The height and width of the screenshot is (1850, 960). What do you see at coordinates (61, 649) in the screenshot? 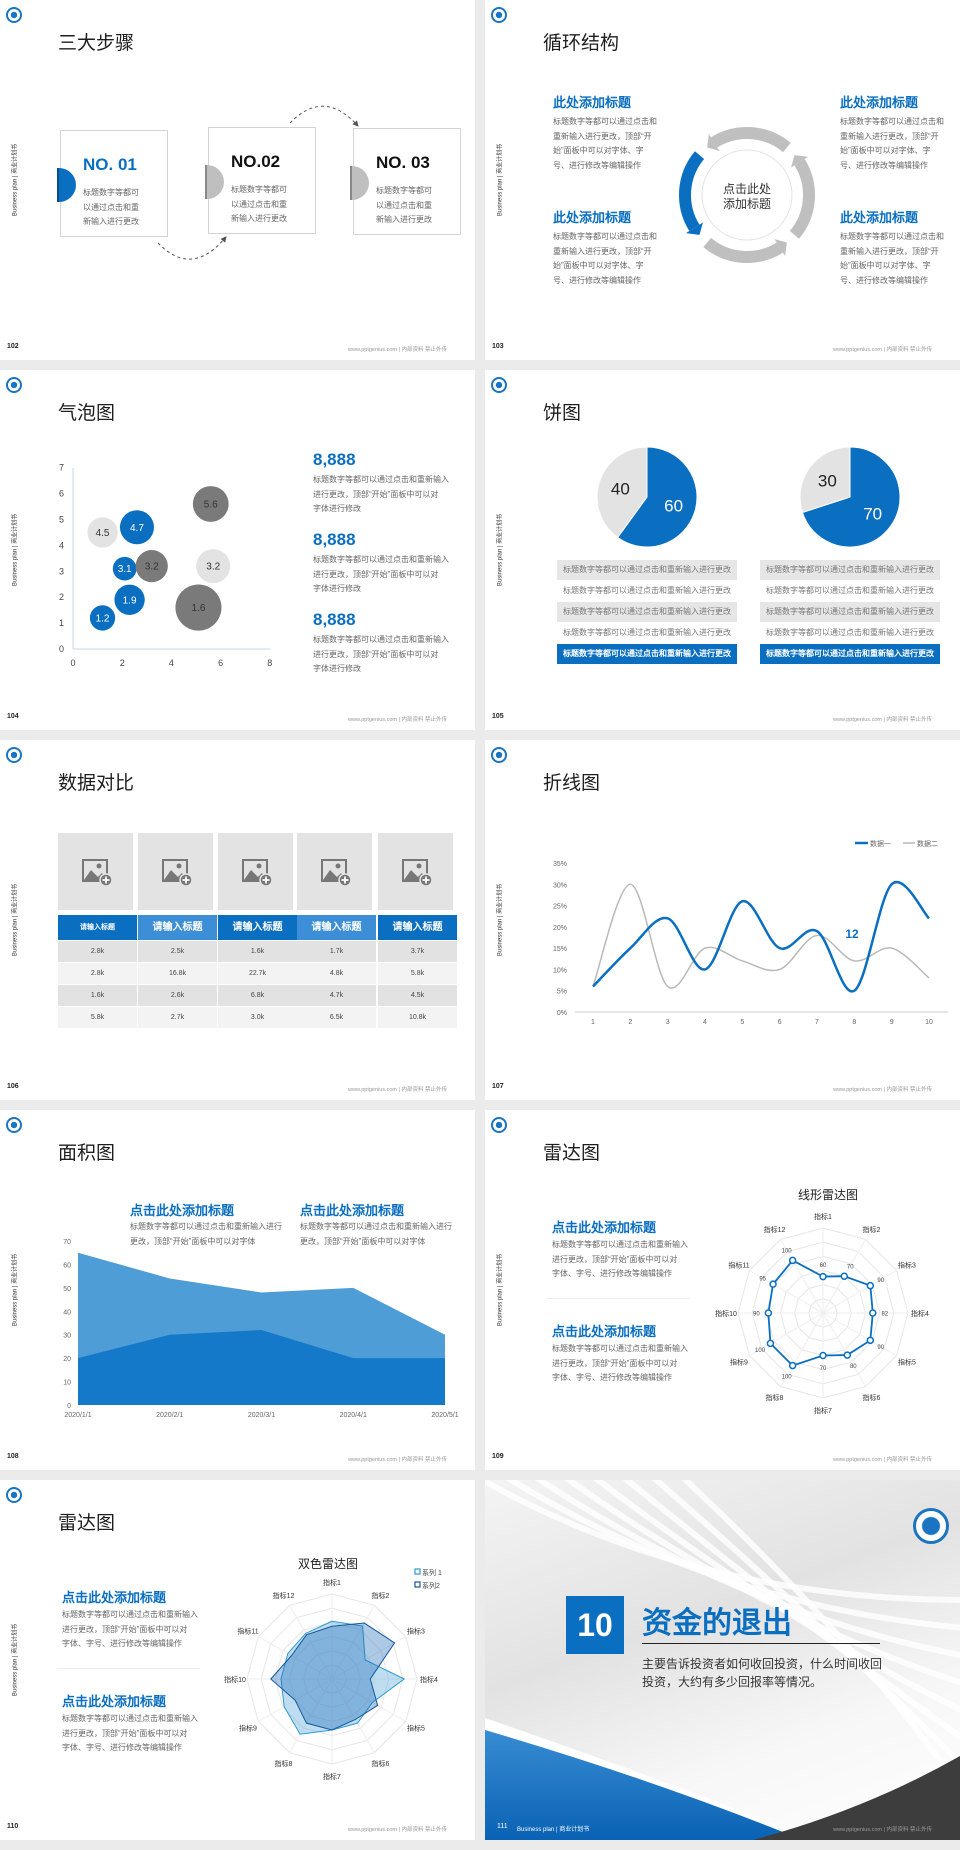
I see `y-tick-label: 0` at bounding box center [61, 649].